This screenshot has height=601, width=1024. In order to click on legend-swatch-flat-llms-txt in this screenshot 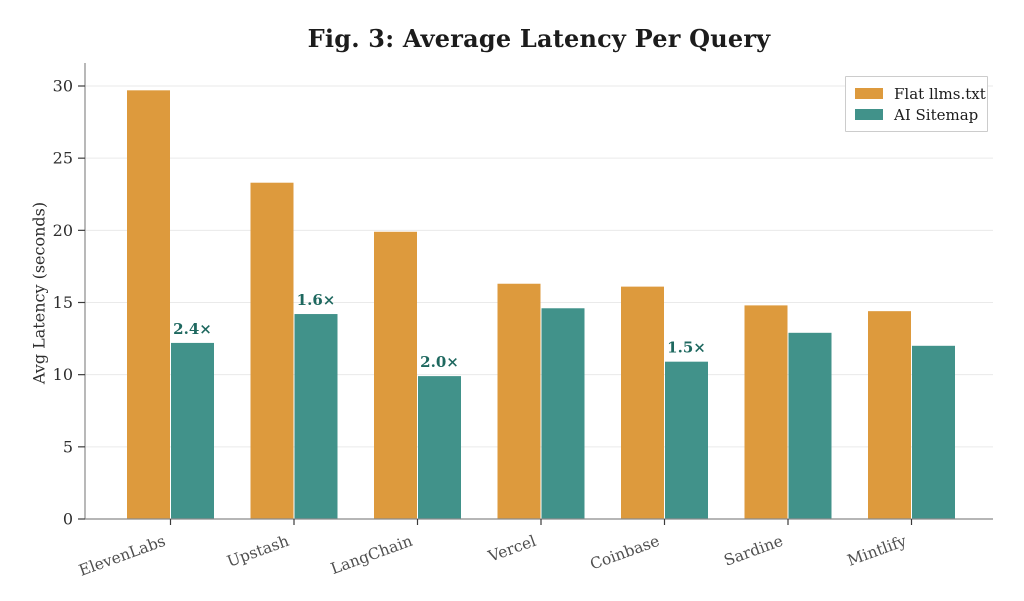, I will do `click(869, 93)`.